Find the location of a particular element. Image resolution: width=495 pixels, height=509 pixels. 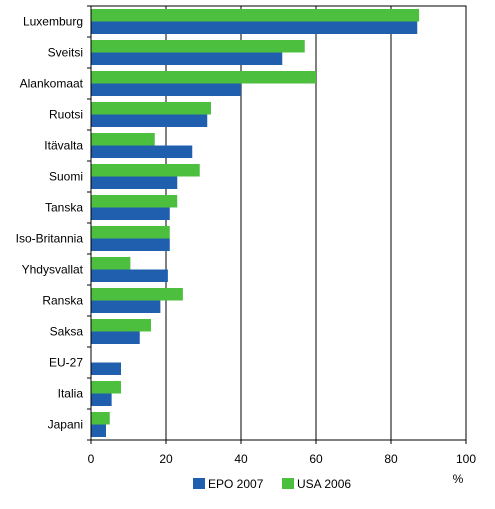

bar-epo-2007-tanska is located at coordinates (130, 213).